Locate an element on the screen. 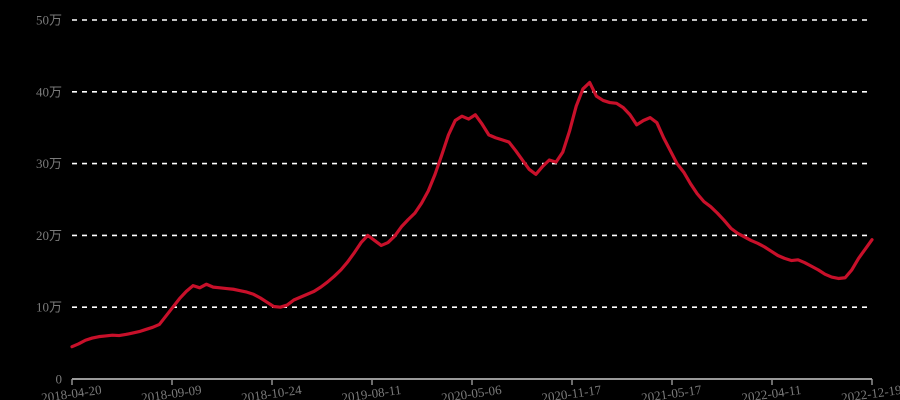 This screenshot has height=400, width=900. y-axis-tick-label: 40万 is located at coordinates (49, 91).